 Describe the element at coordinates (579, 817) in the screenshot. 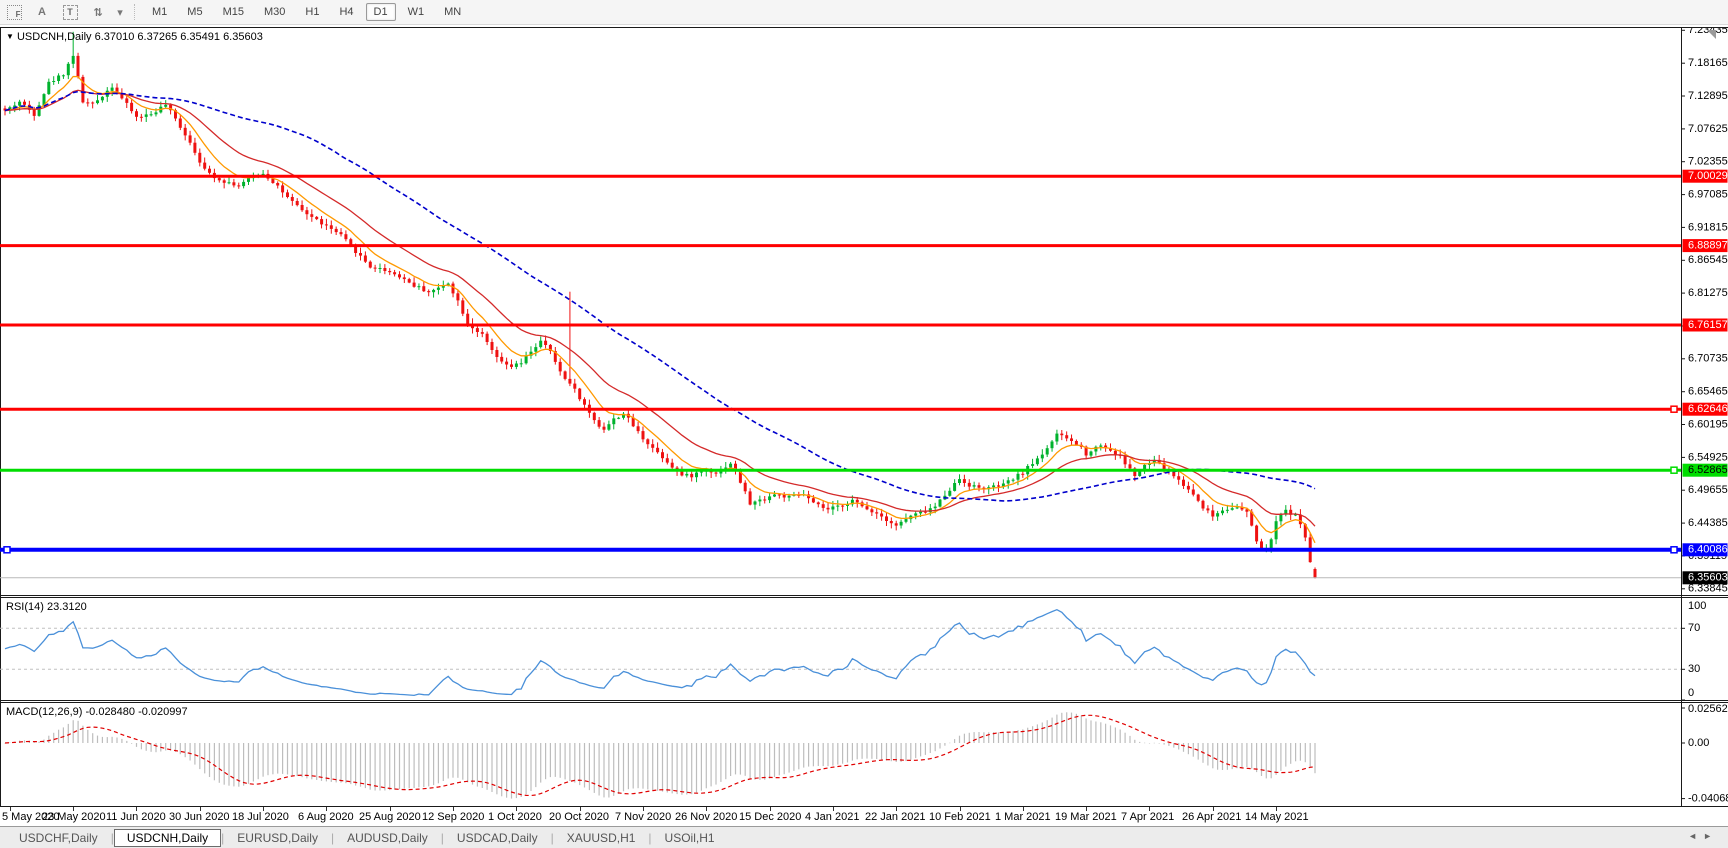

I see `date-label: 20 Oct 2020` at that location.